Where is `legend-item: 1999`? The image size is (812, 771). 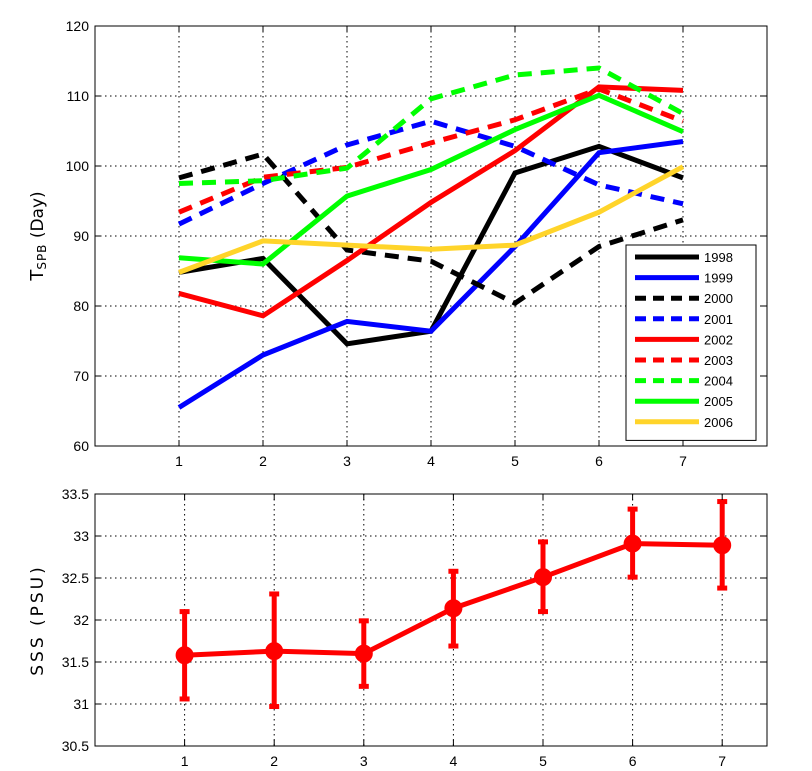 legend-item: 1999 is located at coordinates (684, 278).